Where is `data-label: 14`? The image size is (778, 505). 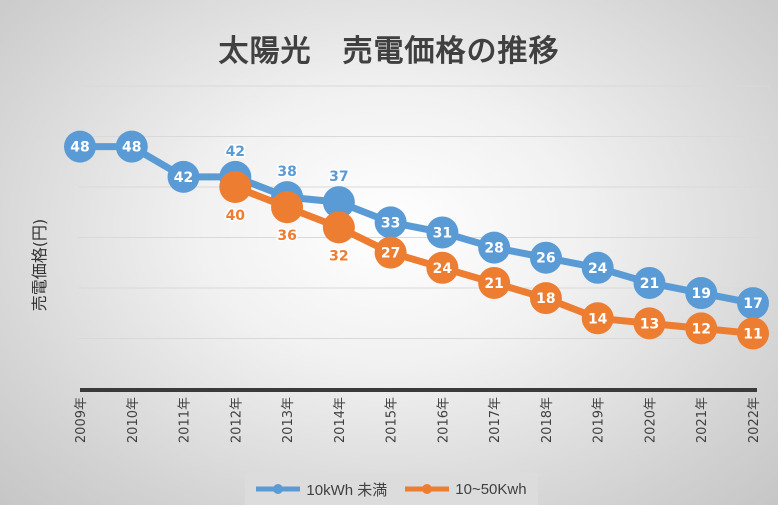 data-label: 14 is located at coordinates (598, 319).